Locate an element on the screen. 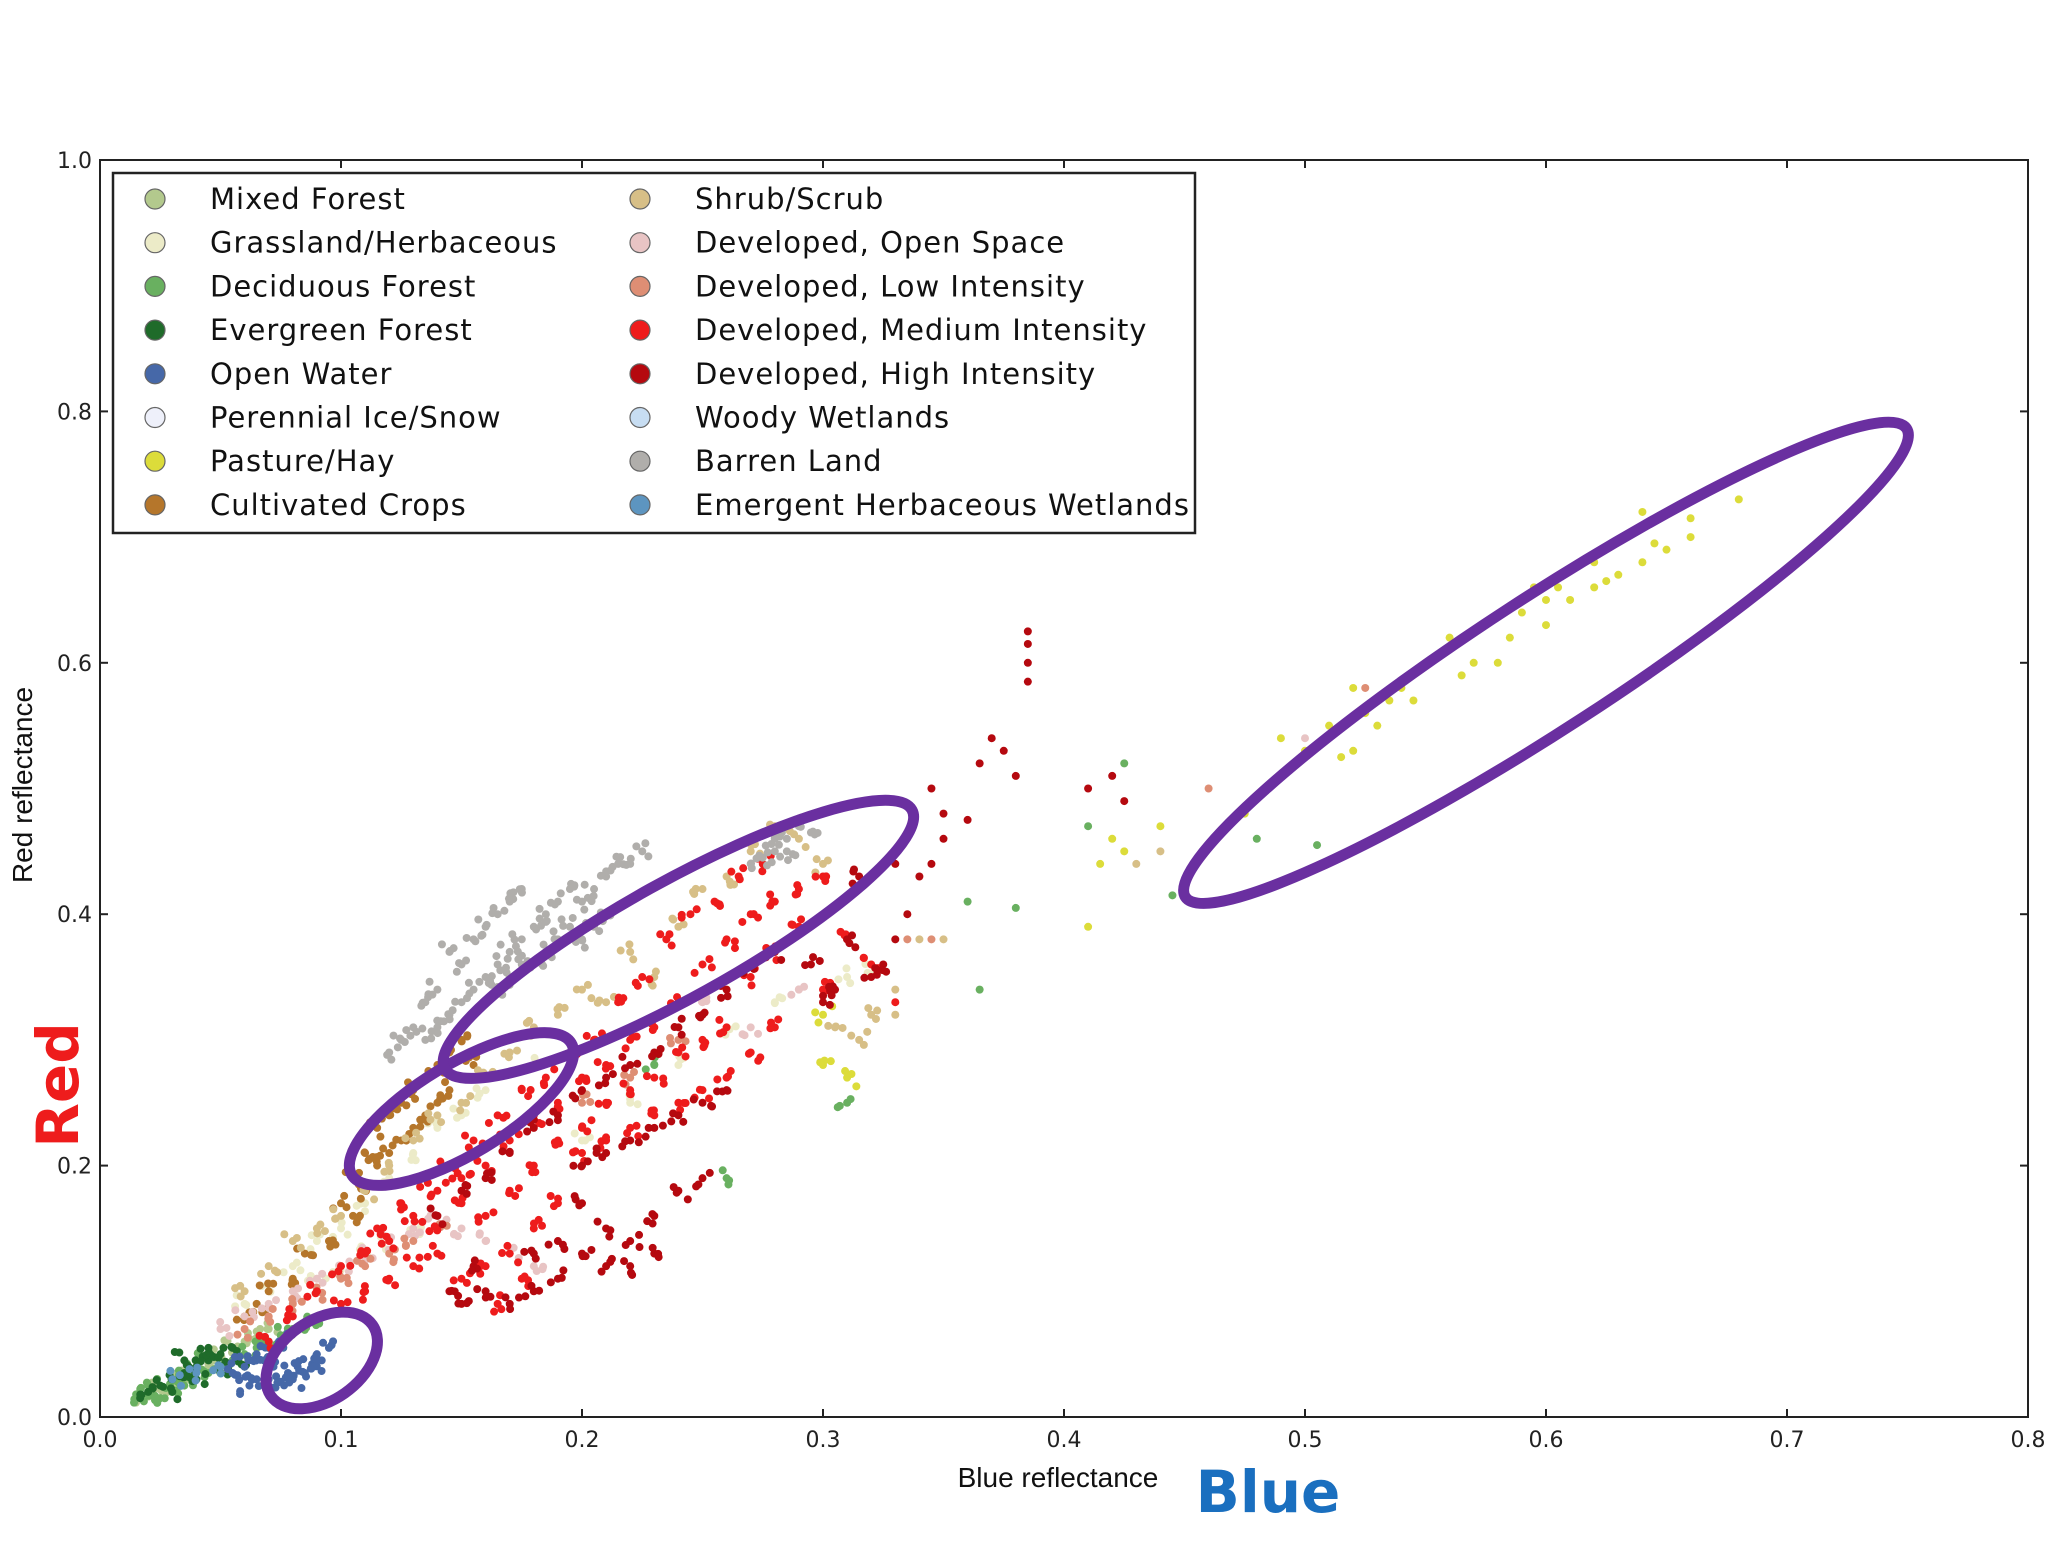  legend-label: Open Water is located at coordinates (301, 374).